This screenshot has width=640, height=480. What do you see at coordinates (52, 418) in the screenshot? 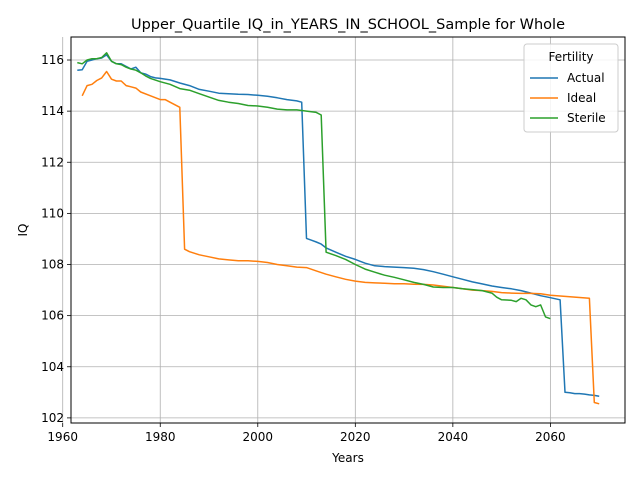
I see `y-tick-label: 102` at bounding box center [52, 418].